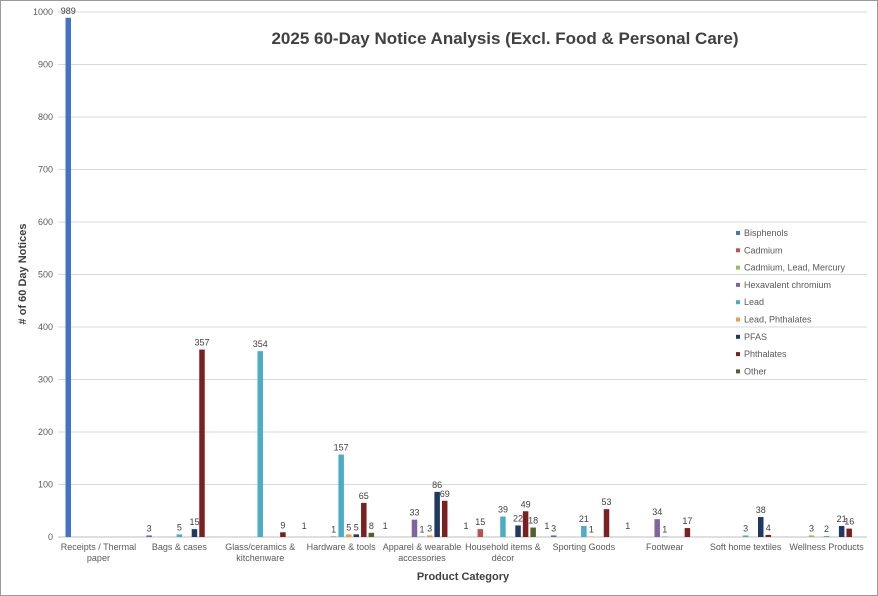  I want to click on category-label: Glass/ceramics &, so click(260, 547).